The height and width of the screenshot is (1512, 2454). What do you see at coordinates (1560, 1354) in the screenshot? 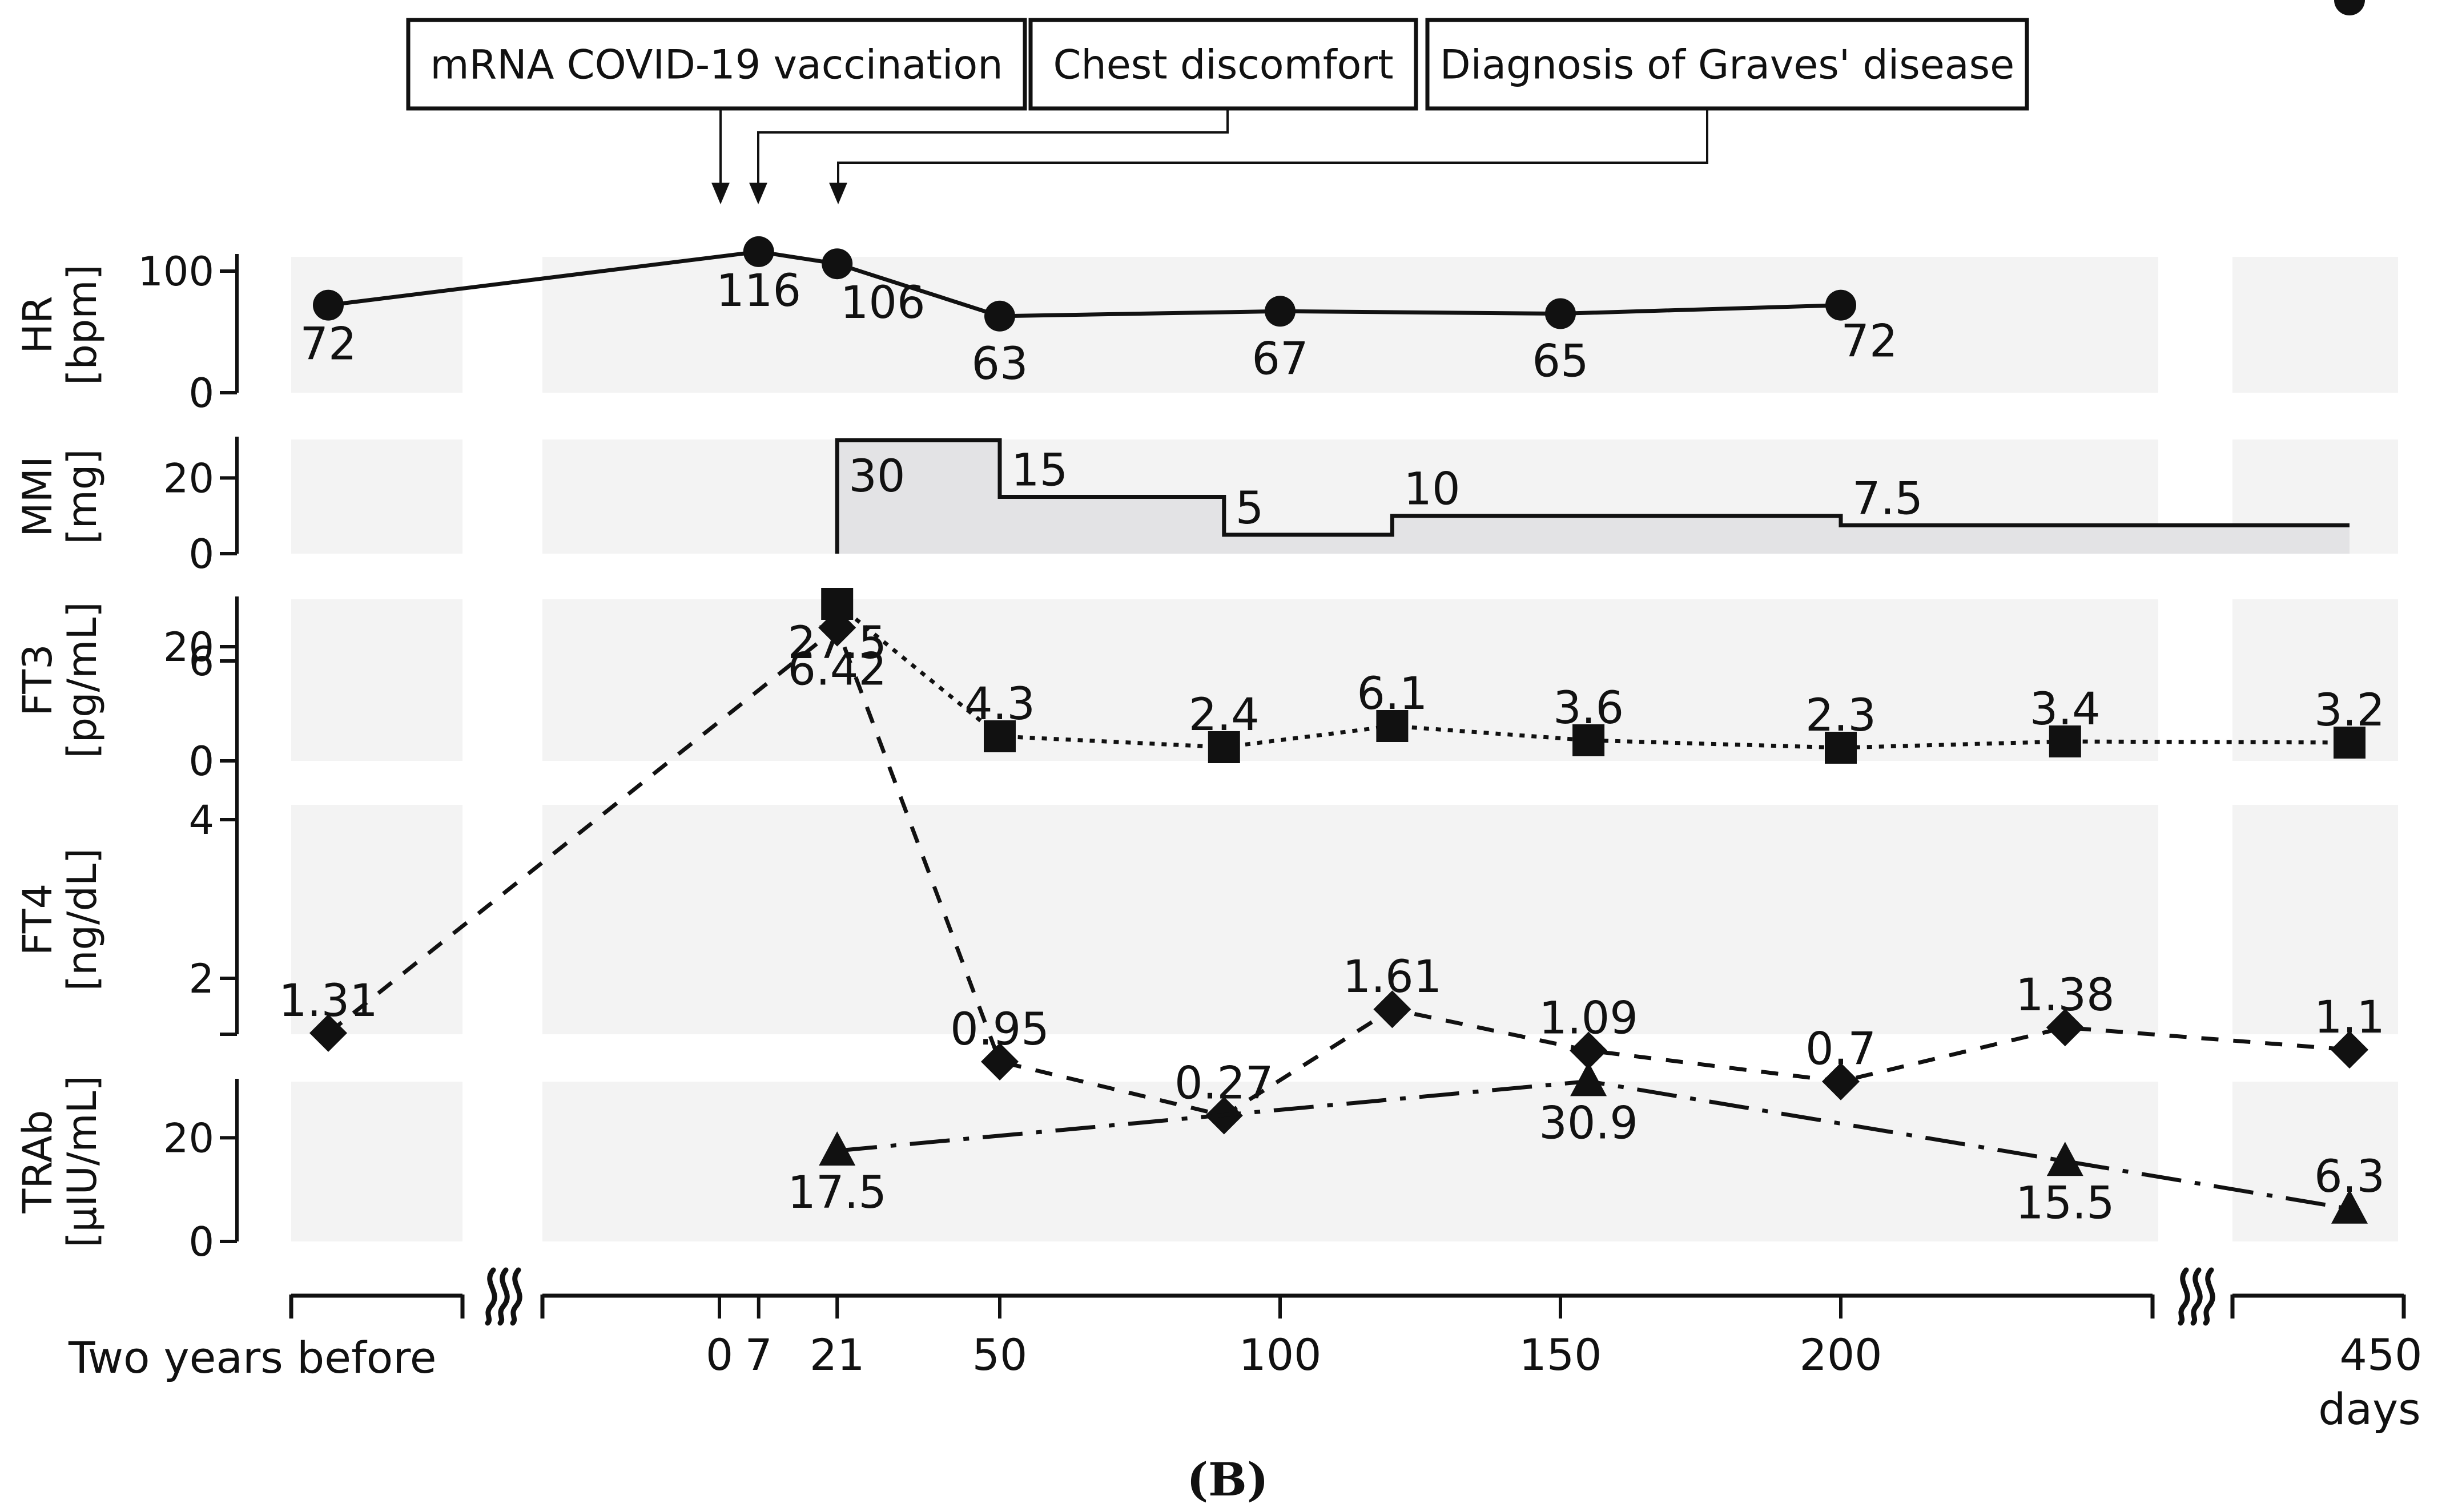
I see `x-tick-label: 150` at bounding box center [1560, 1354].